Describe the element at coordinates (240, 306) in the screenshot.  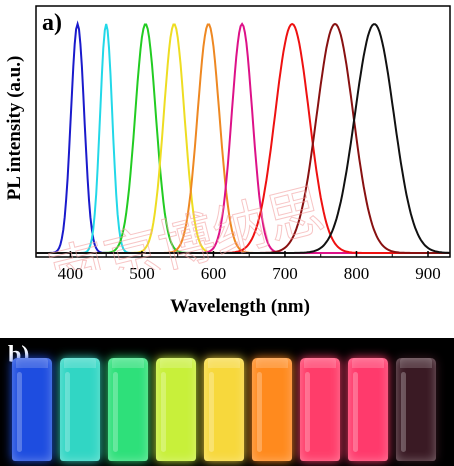
I see `x-axis-label: Wavelength (nm)` at that location.